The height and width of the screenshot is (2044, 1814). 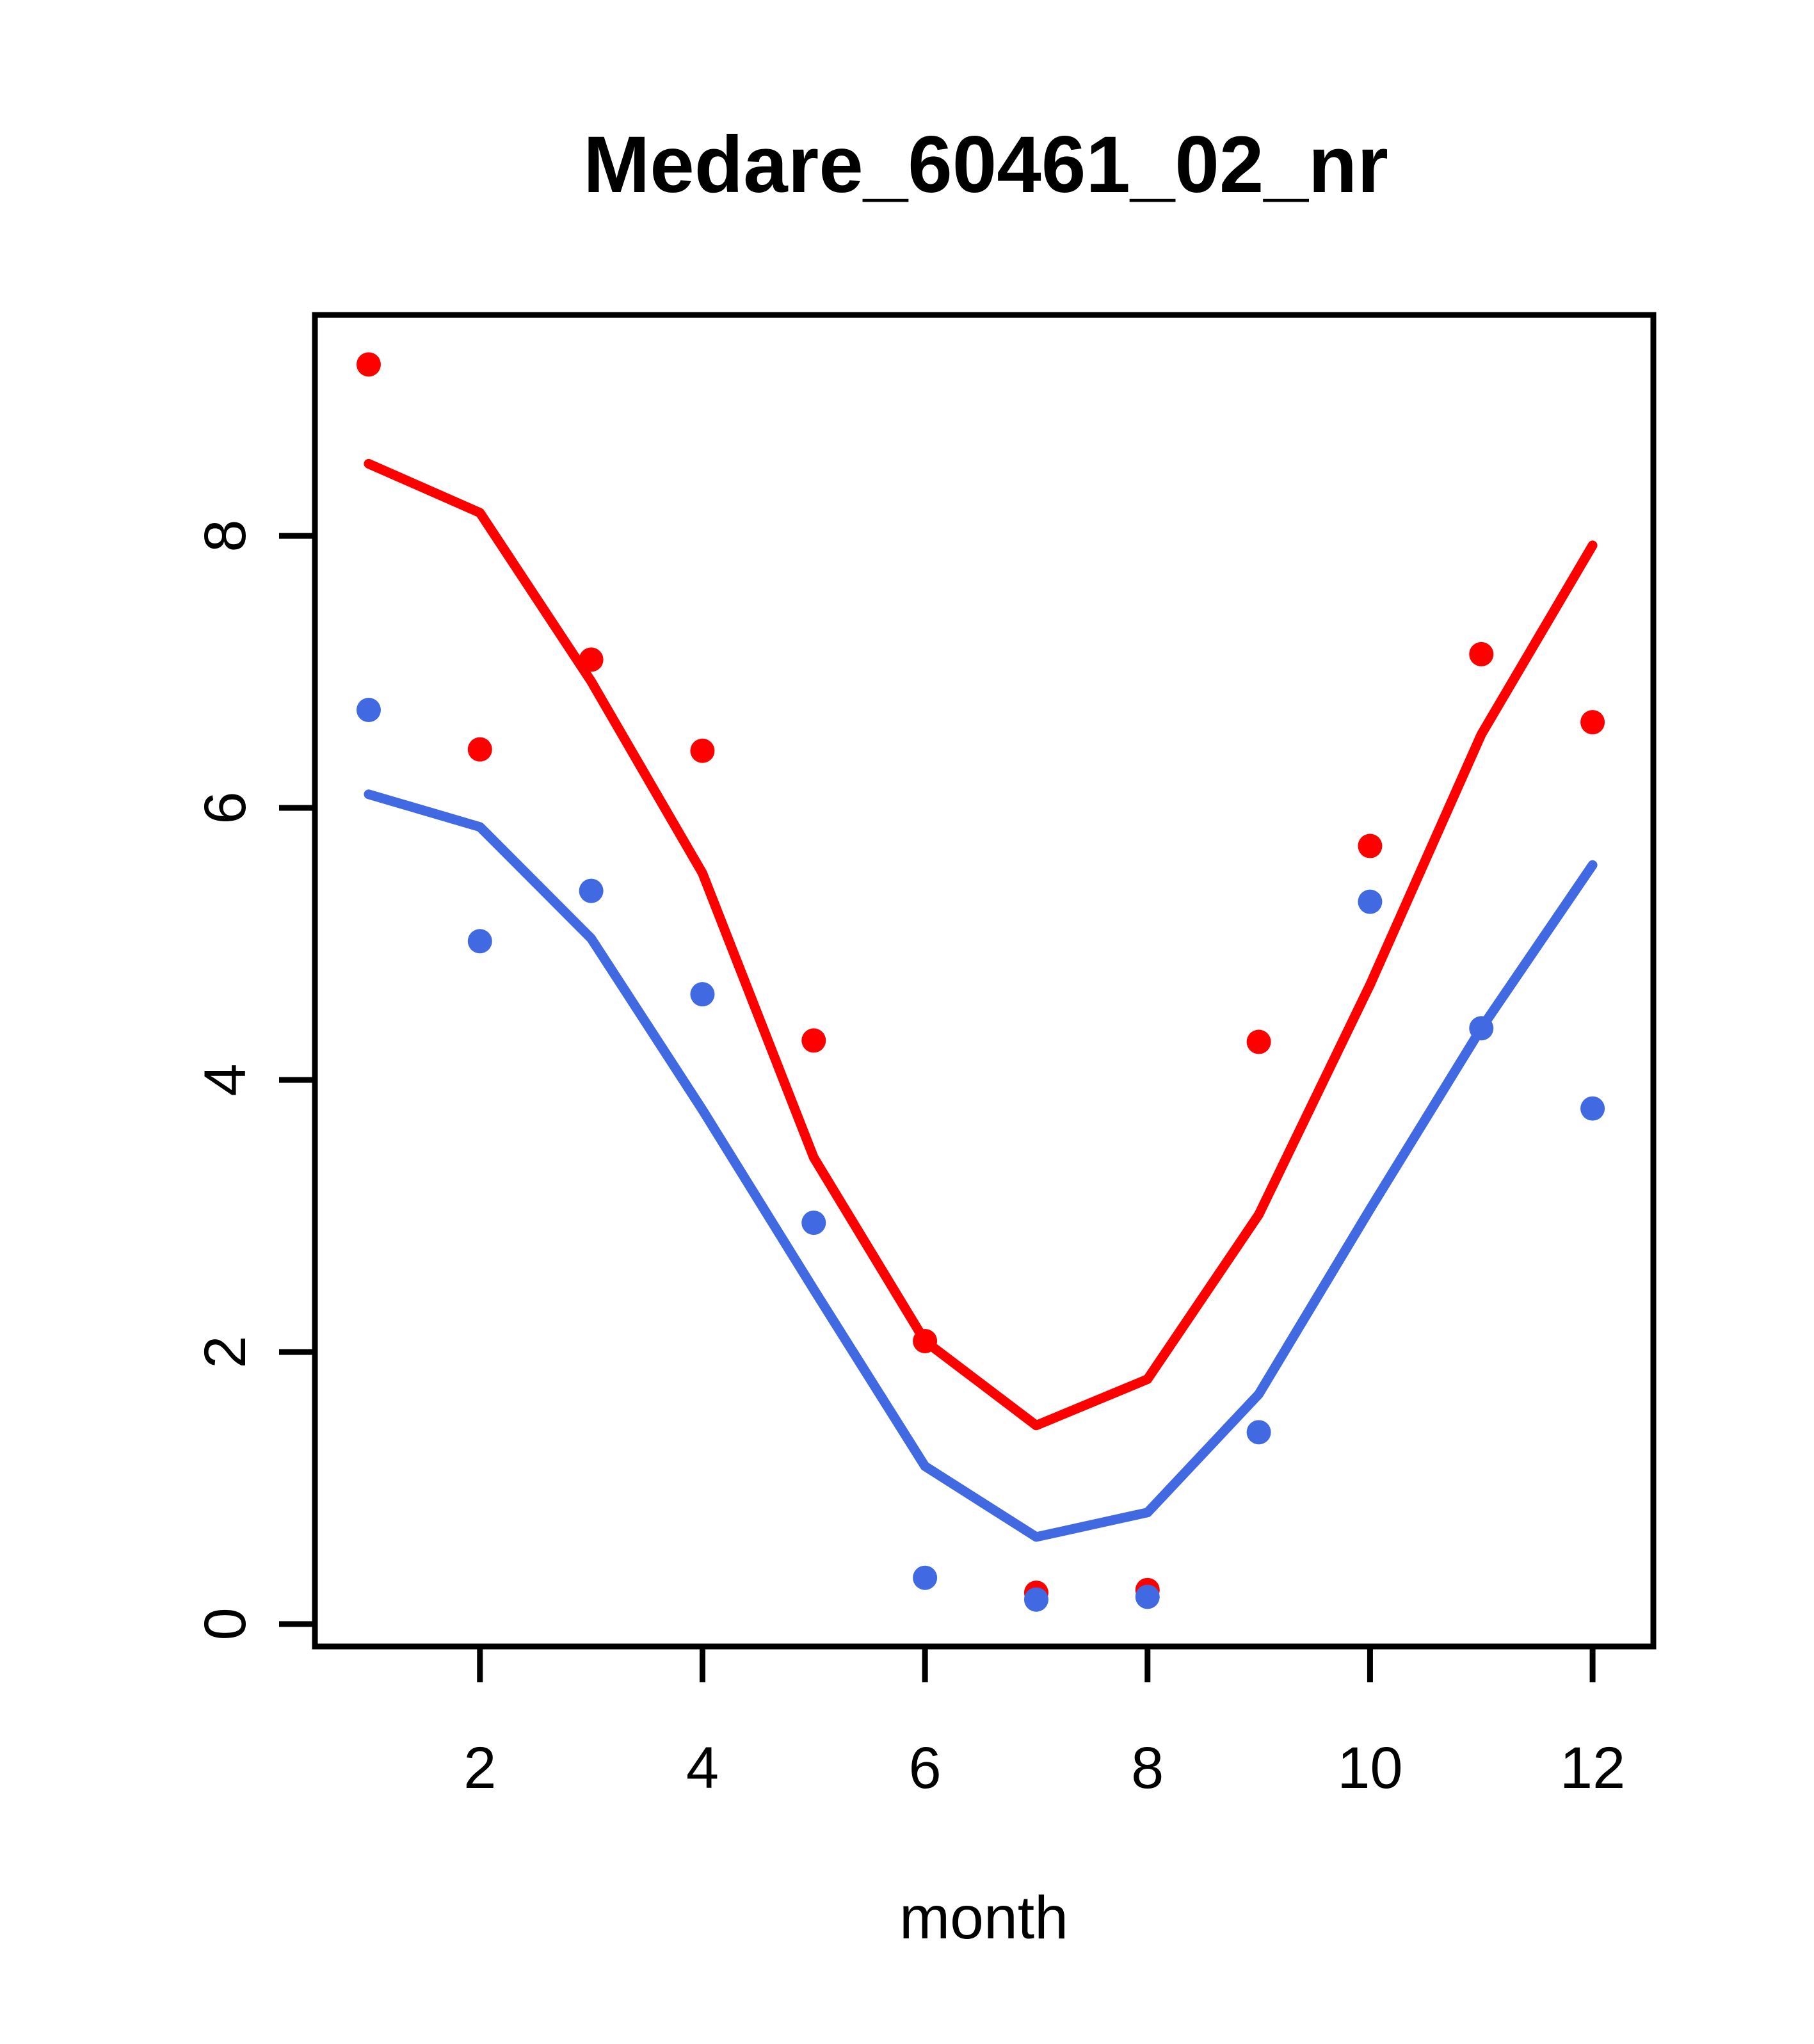 I want to click on blue-observed-point-m8, so click(x=1147, y=1596).